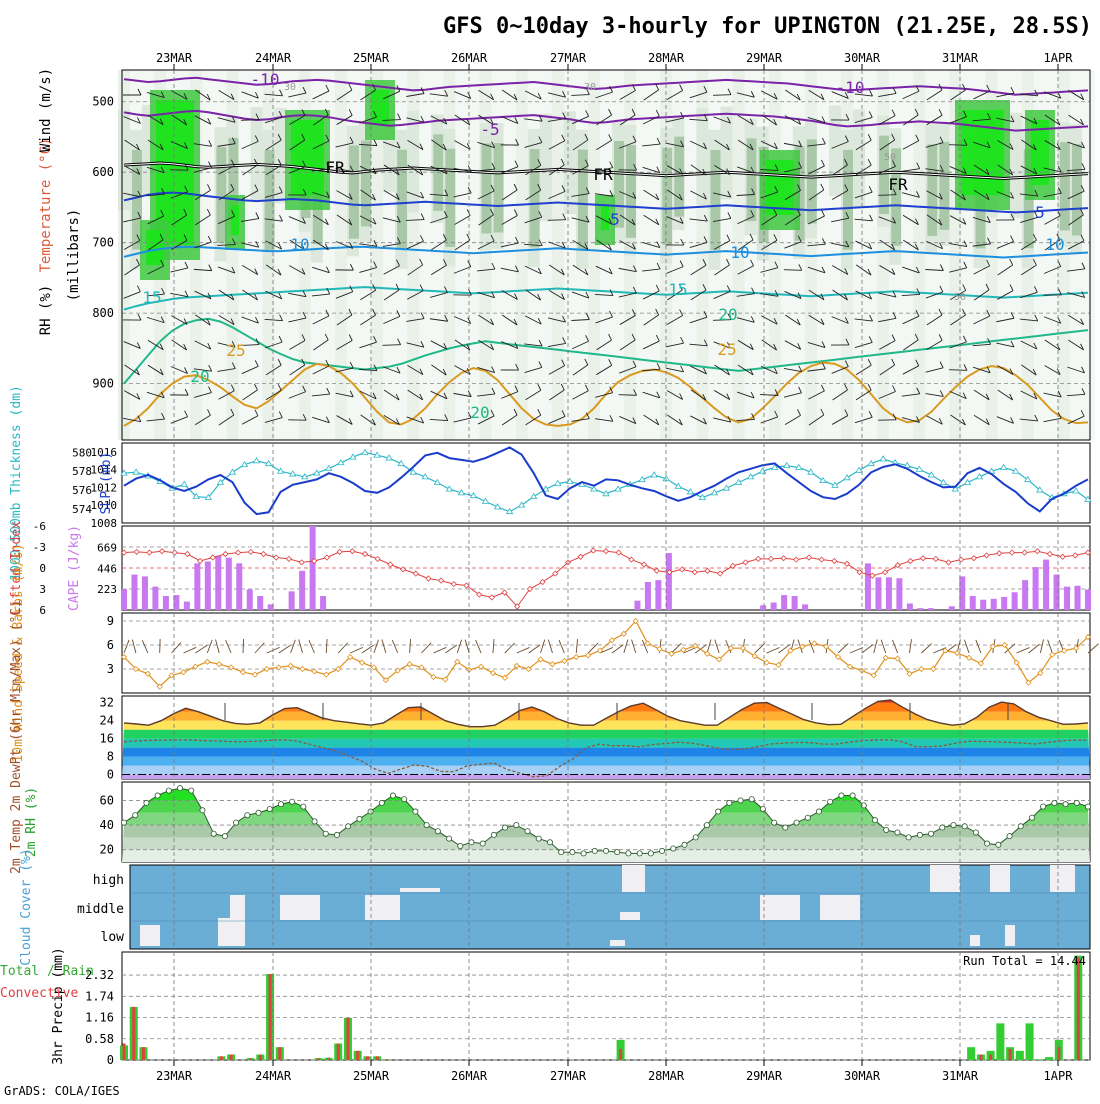  Describe the element at coordinates (74, 255) in the screenshot. I see `pressure-side-label: (millibars)` at that location.